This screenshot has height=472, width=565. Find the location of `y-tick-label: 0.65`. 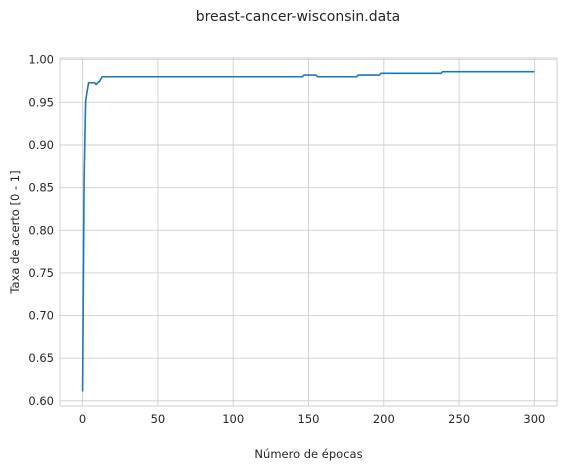

y-tick-label: 0.65 is located at coordinates (41, 358).